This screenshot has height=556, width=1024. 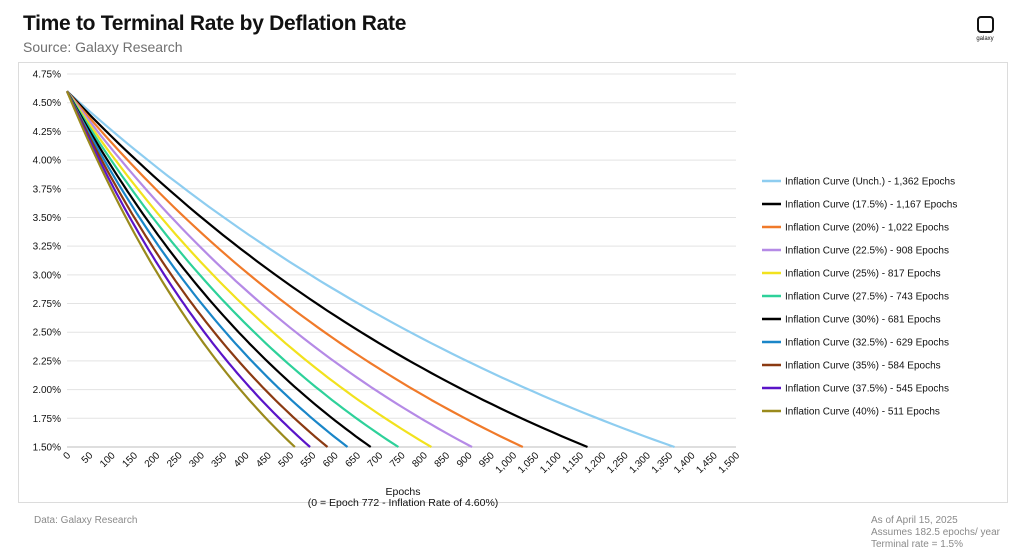 What do you see at coordinates (618, 463) in the screenshot?
I see `x-tick-label: 1,250` at bounding box center [618, 463].